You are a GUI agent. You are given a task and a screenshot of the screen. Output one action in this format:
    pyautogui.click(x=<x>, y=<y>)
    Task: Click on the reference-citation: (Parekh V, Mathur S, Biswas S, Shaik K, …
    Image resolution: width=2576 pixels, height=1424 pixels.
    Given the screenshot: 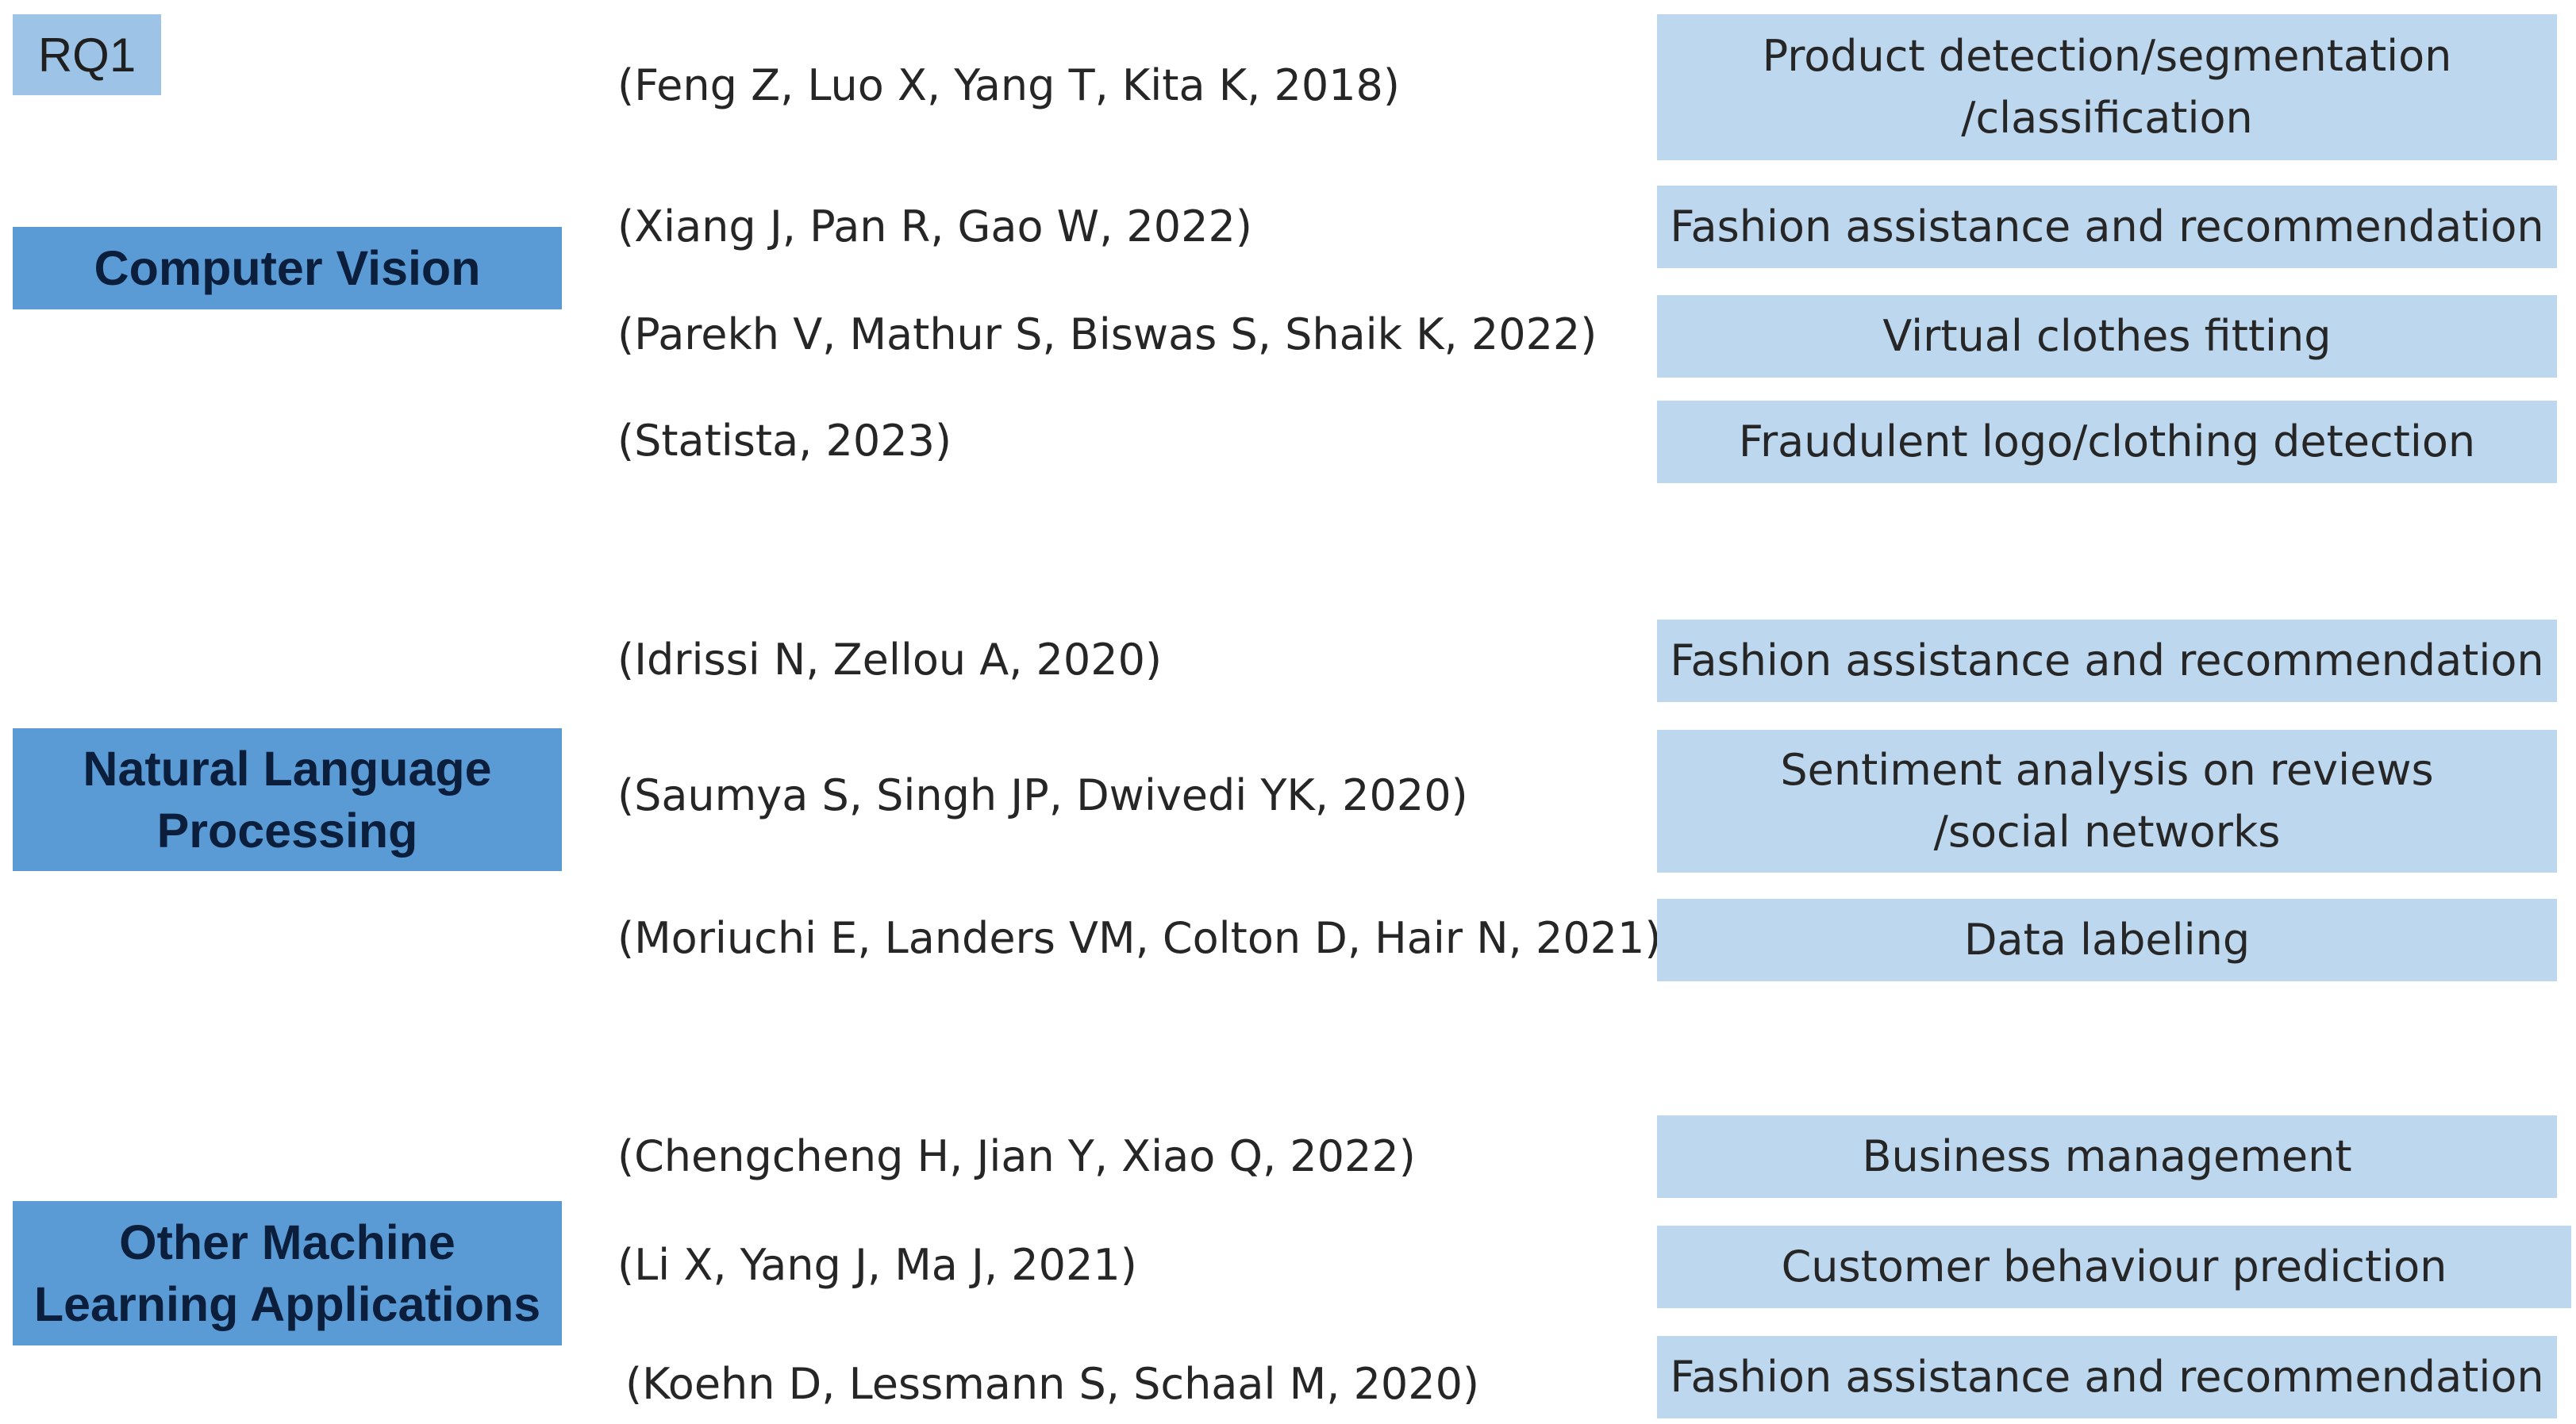 What is the action you would take?
    pyautogui.click(x=1107, y=334)
    